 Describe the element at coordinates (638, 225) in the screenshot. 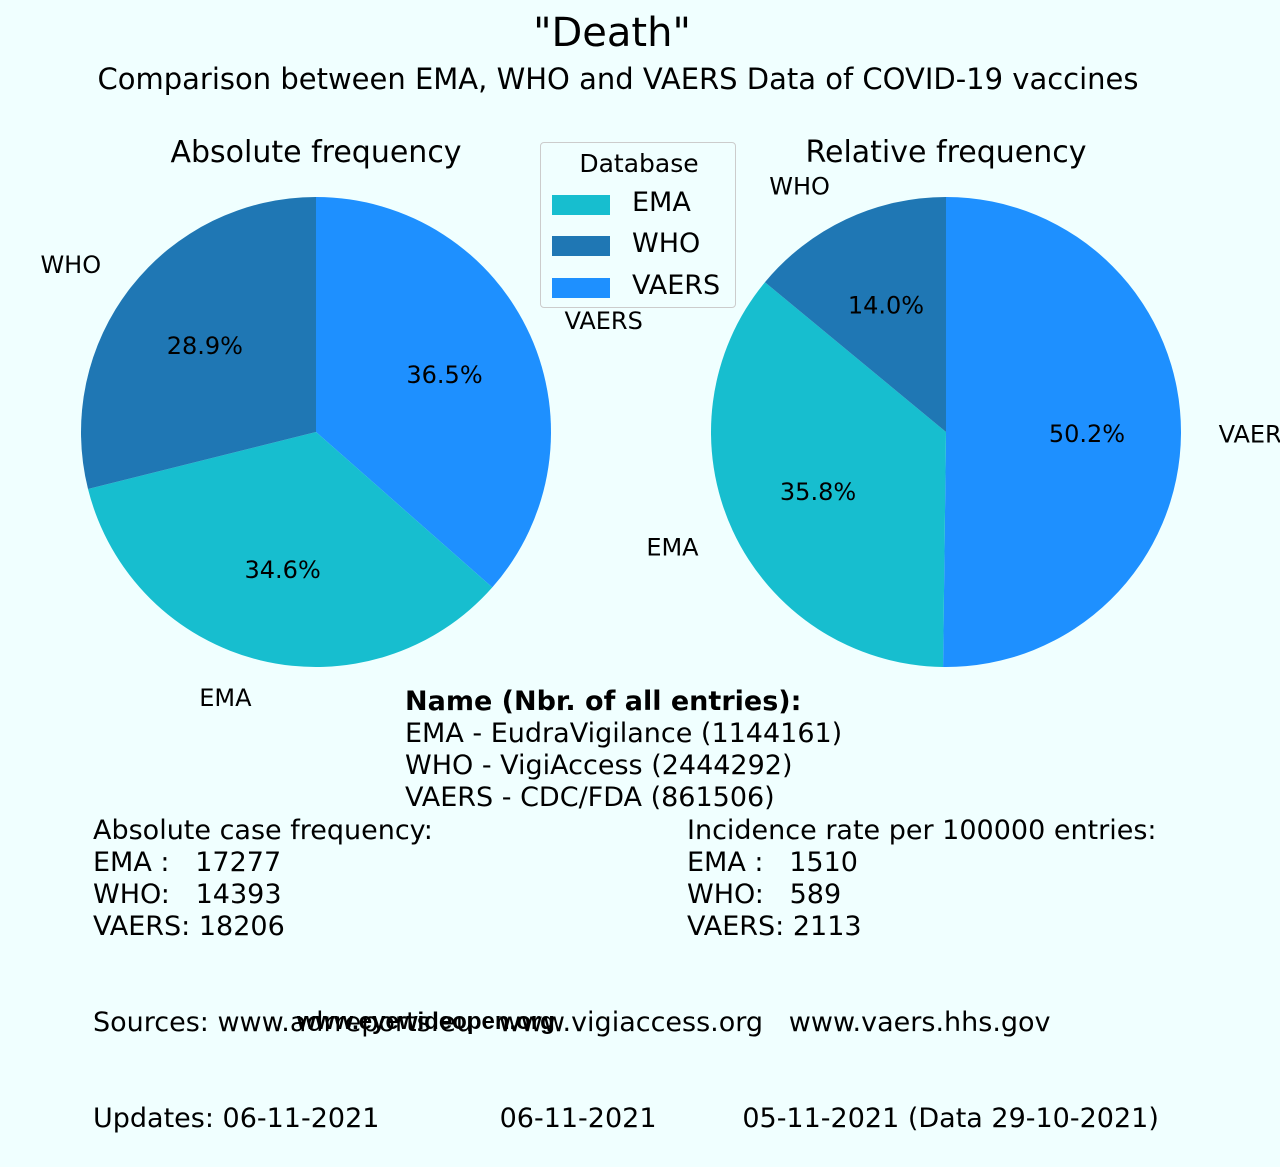

I see `legend: Database EMA WHO VAERS` at that location.